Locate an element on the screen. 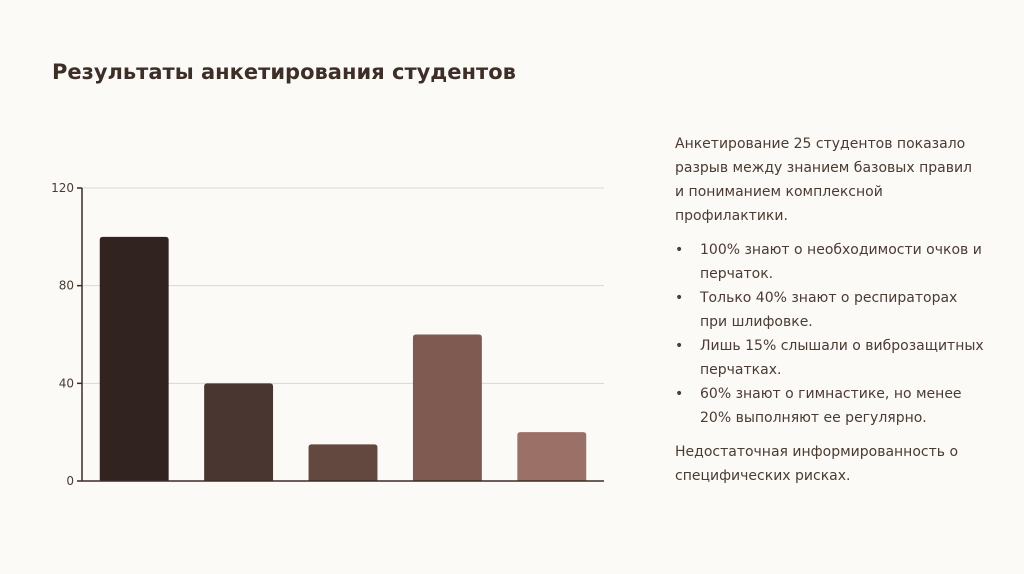 This screenshot has height=574, width=1024. y-tick-label: 80 is located at coordinates (66, 286).